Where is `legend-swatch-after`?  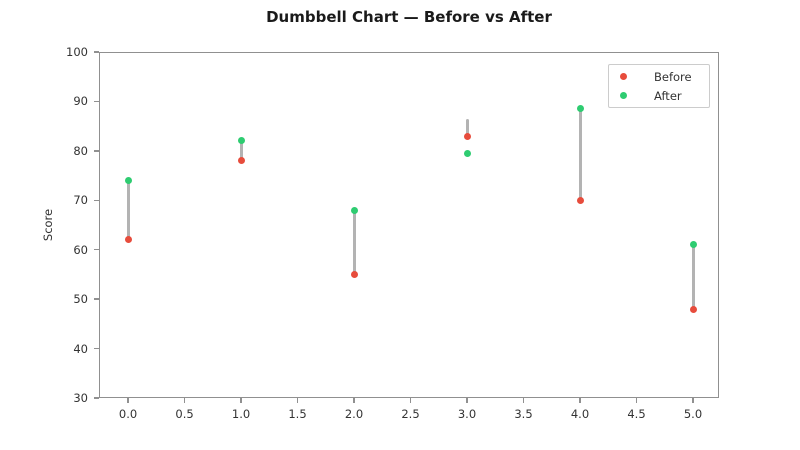 legend-swatch-after is located at coordinates (623, 95).